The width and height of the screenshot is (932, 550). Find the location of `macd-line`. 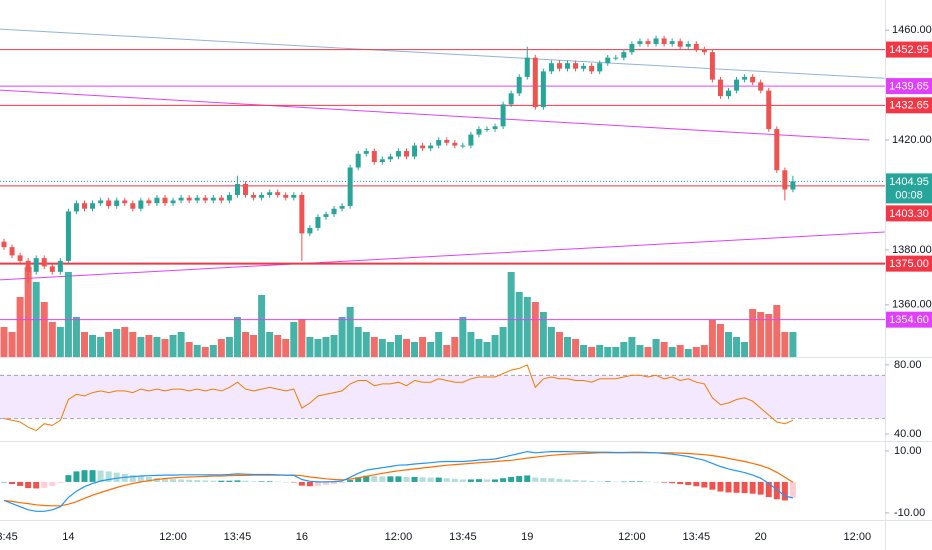

macd-line is located at coordinates (398, 481).